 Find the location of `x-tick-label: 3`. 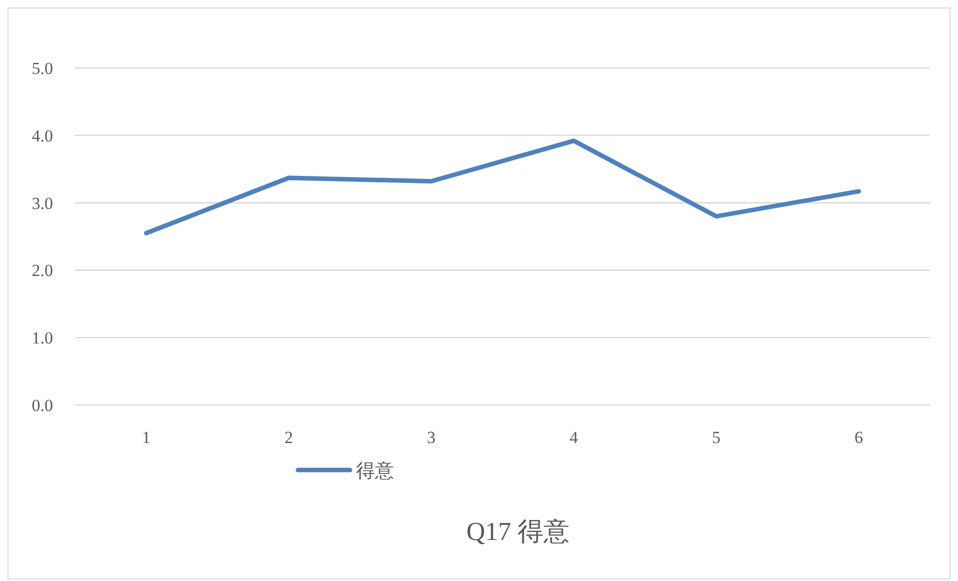

x-tick-label: 3 is located at coordinates (431, 437).